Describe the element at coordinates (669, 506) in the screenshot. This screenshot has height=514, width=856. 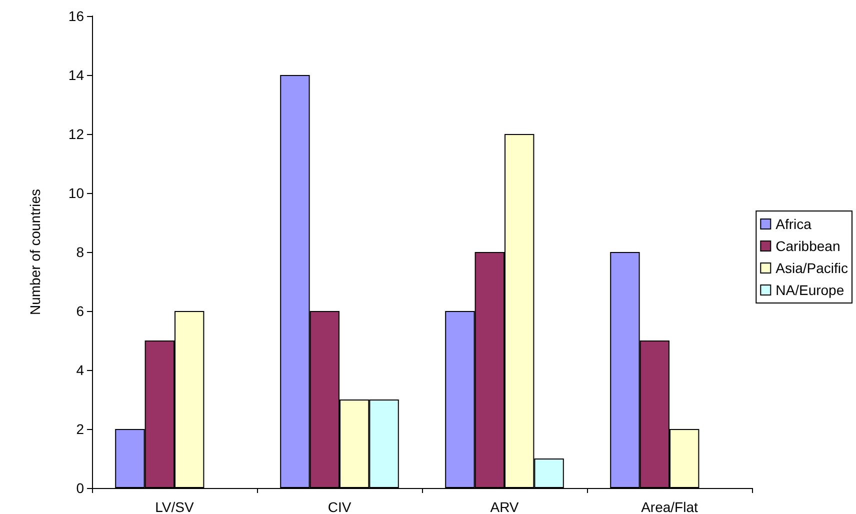
I see `x-tick-label: Area/Flat` at that location.